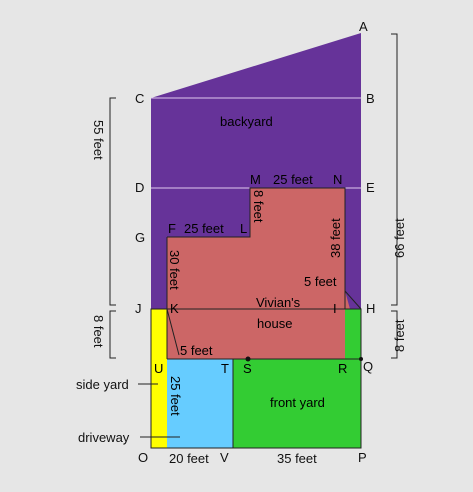 The height and width of the screenshot is (492, 473). What do you see at coordinates (224, 457) in the screenshot?
I see `label-v: V` at bounding box center [224, 457].